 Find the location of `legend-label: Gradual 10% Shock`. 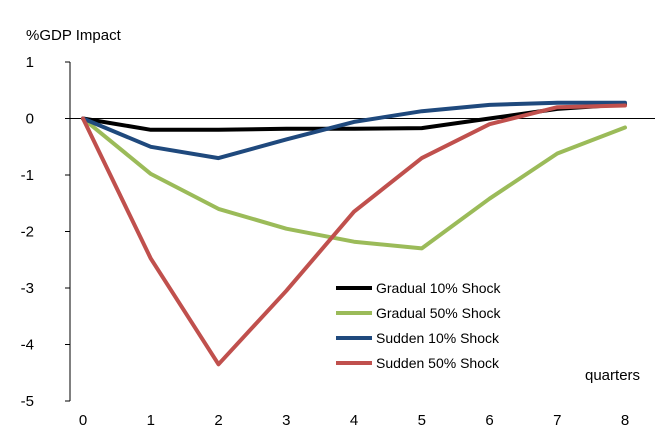

legend-label: Gradual 10% Shock is located at coordinates (439, 288).